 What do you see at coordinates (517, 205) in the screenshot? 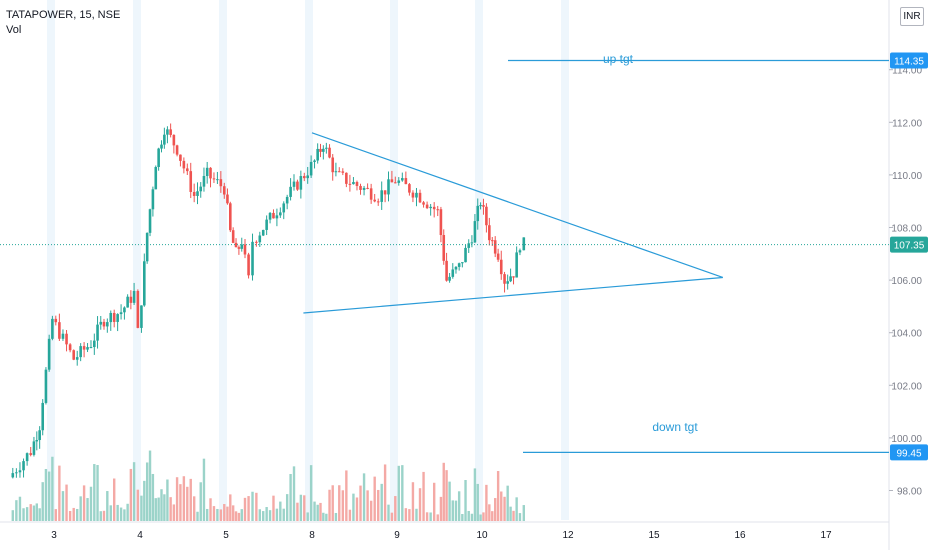
I see `trendline-upper` at bounding box center [517, 205].